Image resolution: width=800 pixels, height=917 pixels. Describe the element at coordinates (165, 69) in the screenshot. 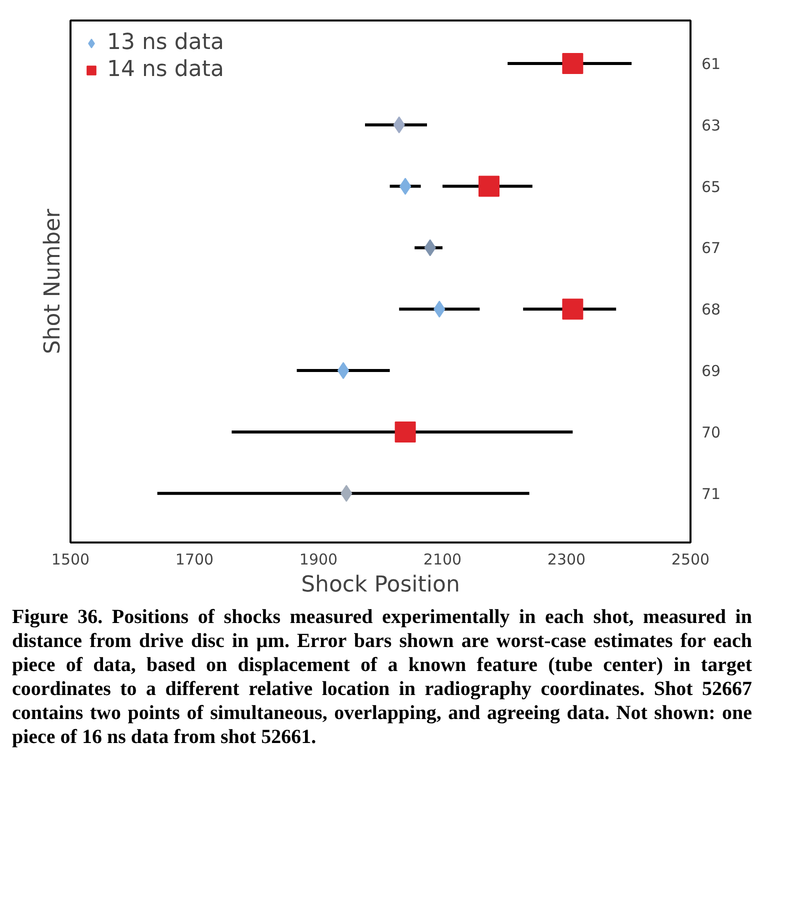

I see `legend-label: 14 ns data` at that location.